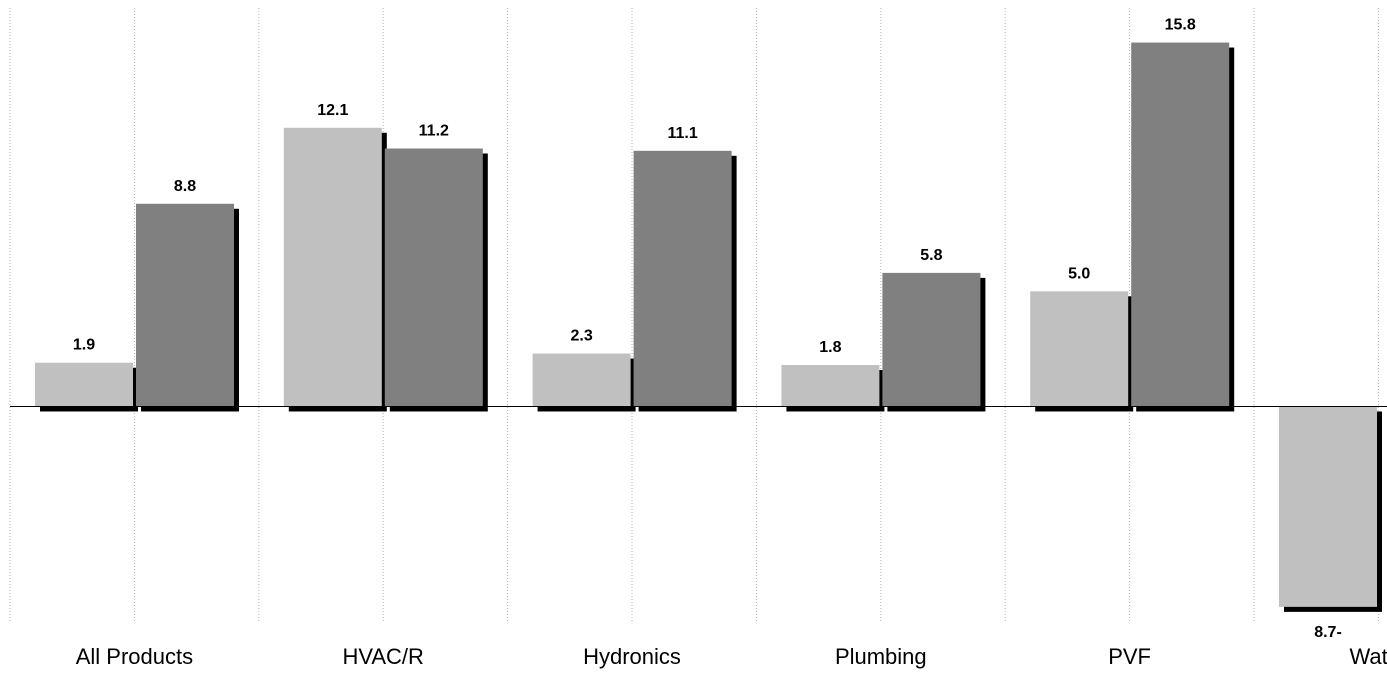 The height and width of the screenshot is (678, 1387). Describe the element at coordinates (1328, 632) in the screenshot. I see `value-label: 8.7-` at that location.